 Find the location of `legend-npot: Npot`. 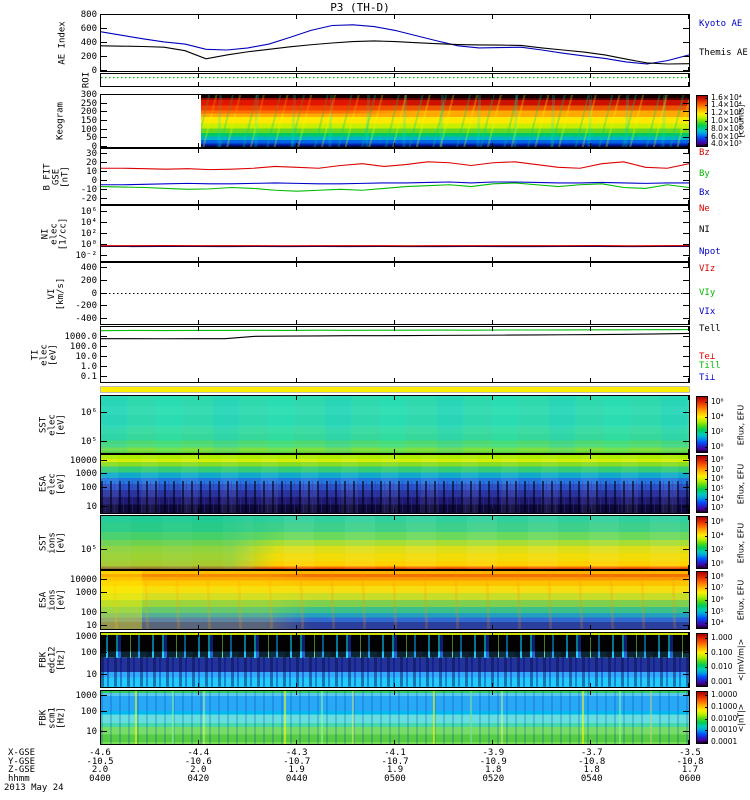

legend-npot: Npot is located at coordinates (710, 252).